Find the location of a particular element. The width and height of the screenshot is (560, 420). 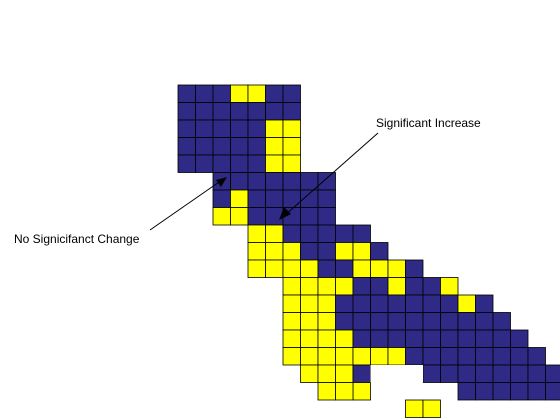

no-change-arrow-line is located at coordinates (186, 205).